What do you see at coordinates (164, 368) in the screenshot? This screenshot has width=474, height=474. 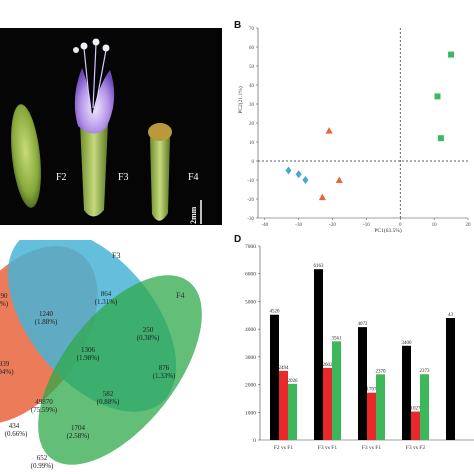 I see `venn-region-count: 876` at bounding box center [164, 368].